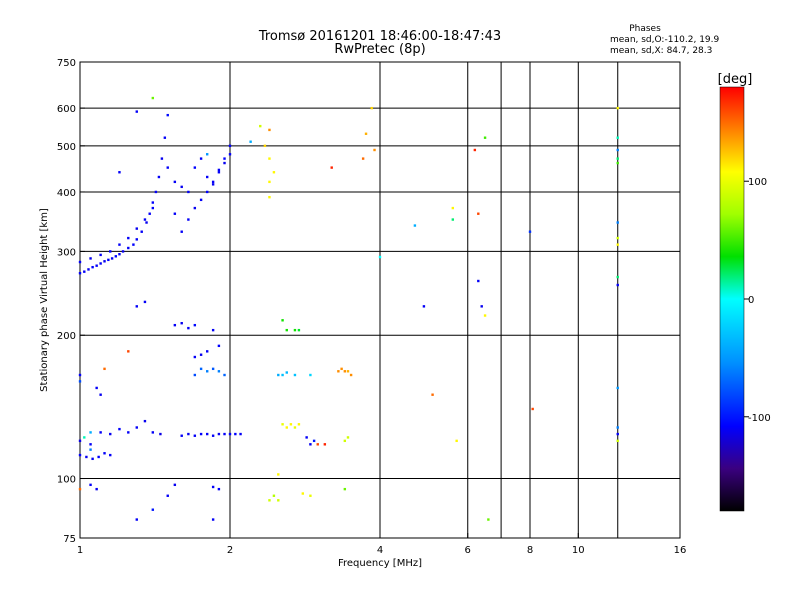 This screenshot has width=800, height=600. Describe the element at coordinates (66, 193) in the screenshot. I see `y-tick-label: 400` at that location.